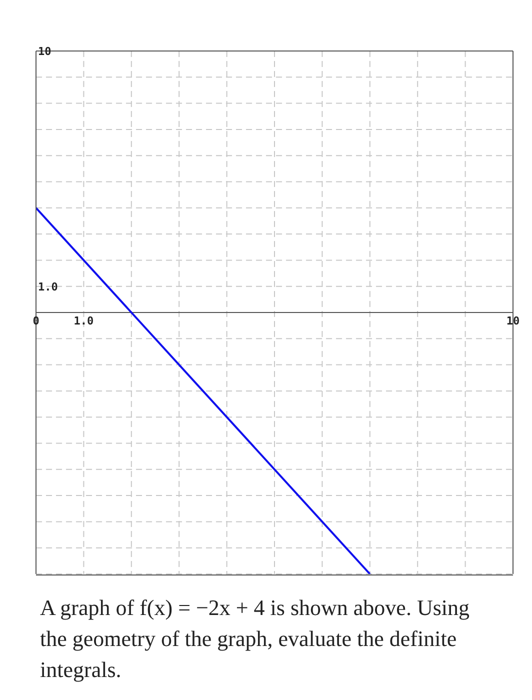 This screenshot has width=532, height=700. I want to click on x-tick-label: 1.0, so click(84, 321).